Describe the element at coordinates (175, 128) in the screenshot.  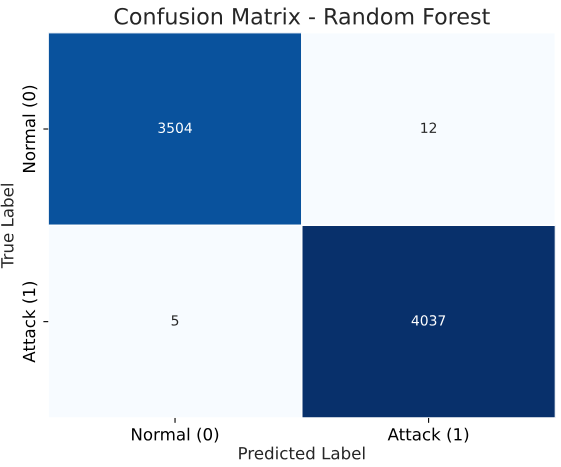
I see `data-label: 3504` at that location.